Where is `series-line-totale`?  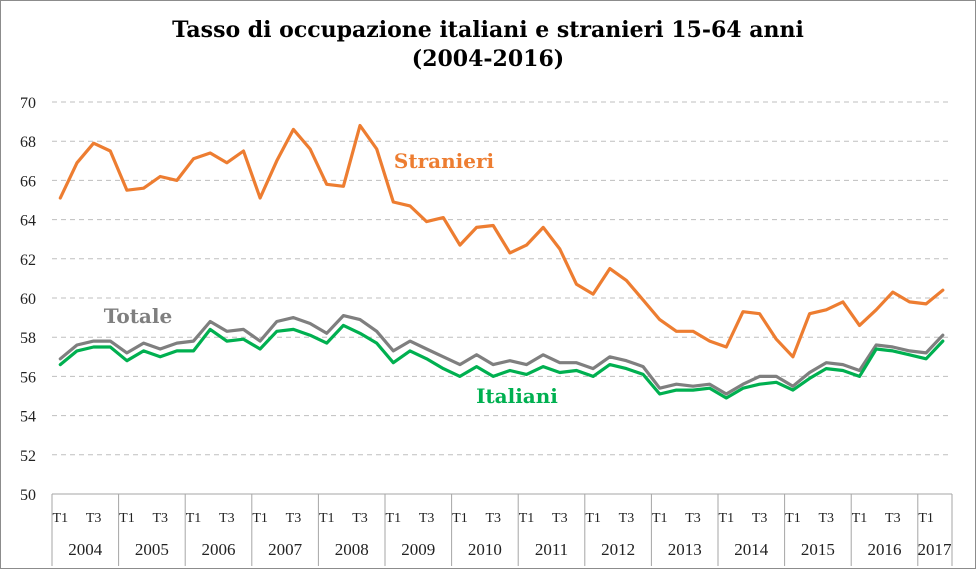 series-line-totale is located at coordinates (501, 355).